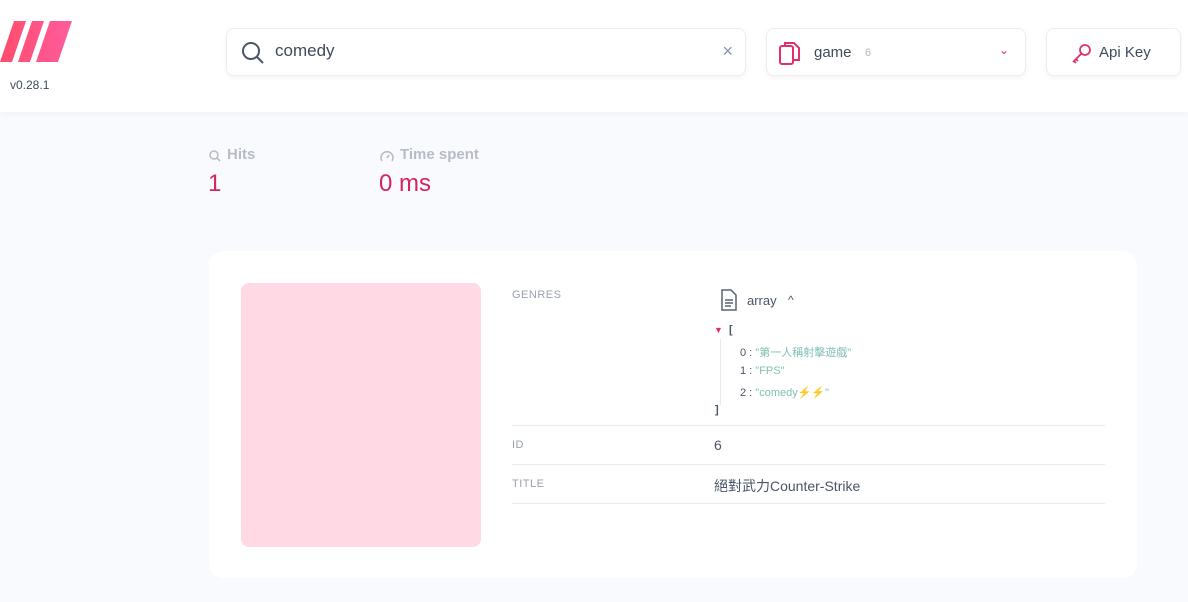  I want to click on gauge-icon, so click(387, 158).